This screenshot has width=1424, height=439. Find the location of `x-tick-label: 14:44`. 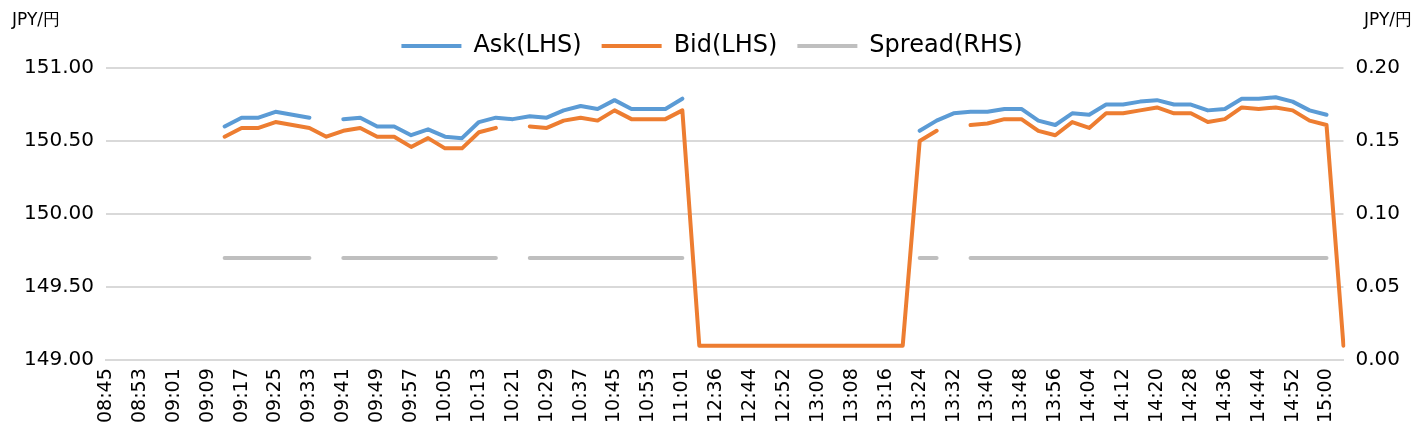

x-tick-label: 14:44 is located at coordinates (1256, 396).